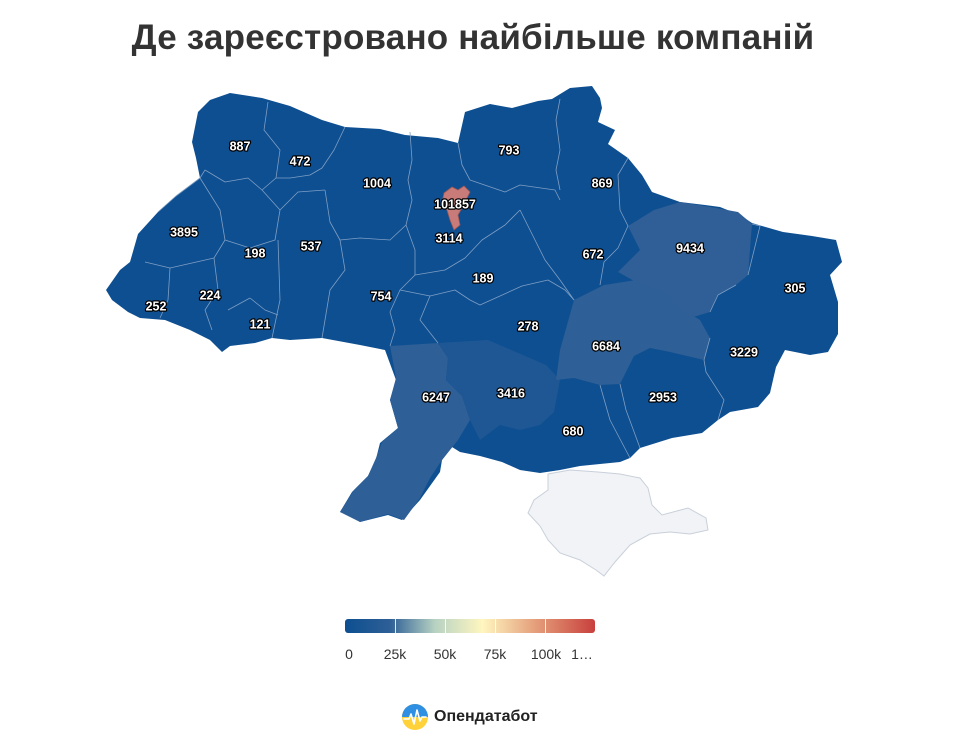 The height and width of the screenshot is (746, 976). Describe the element at coordinates (240, 146) in the screenshot. I see `region-label-volyn: 887` at that location.